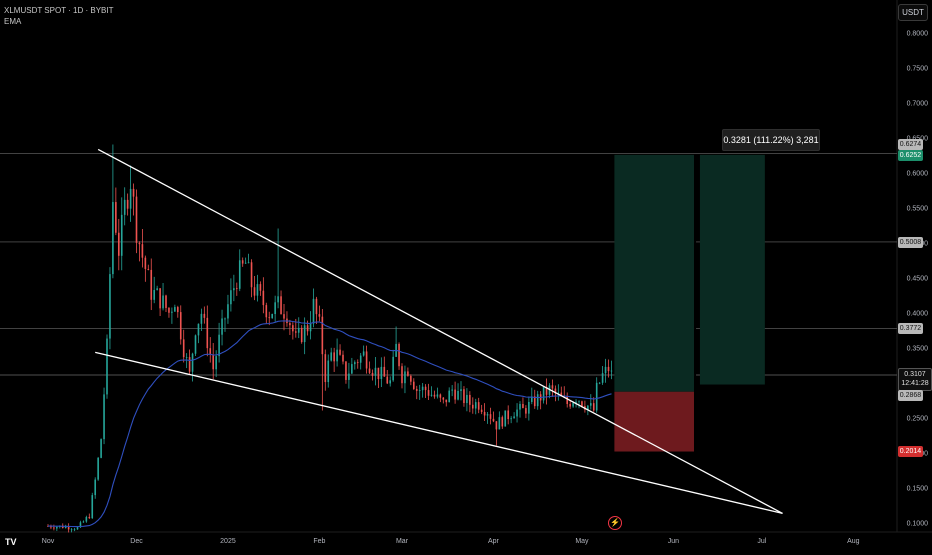 The width and height of the screenshot is (932, 555). What do you see at coordinates (761, 541) in the screenshot?
I see `x-tick-label: Jul` at bounding box center [761, 541].